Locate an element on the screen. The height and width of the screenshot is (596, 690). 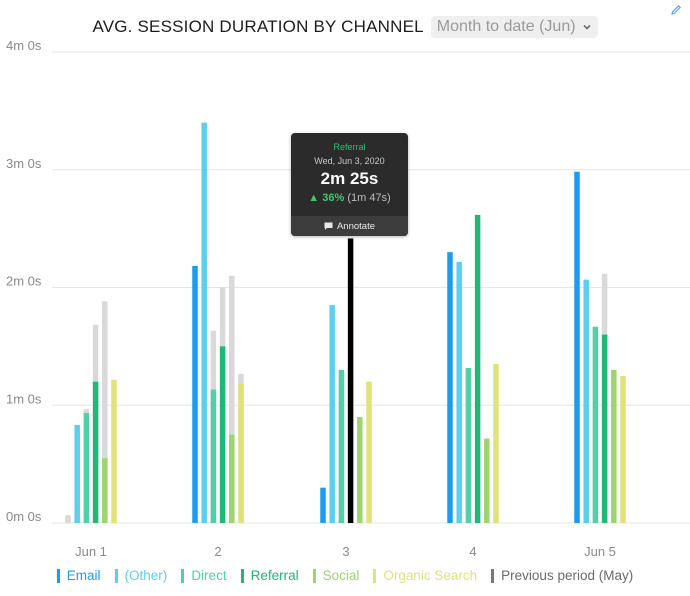
legend-item: Direct is located at coordinates (204, 575).